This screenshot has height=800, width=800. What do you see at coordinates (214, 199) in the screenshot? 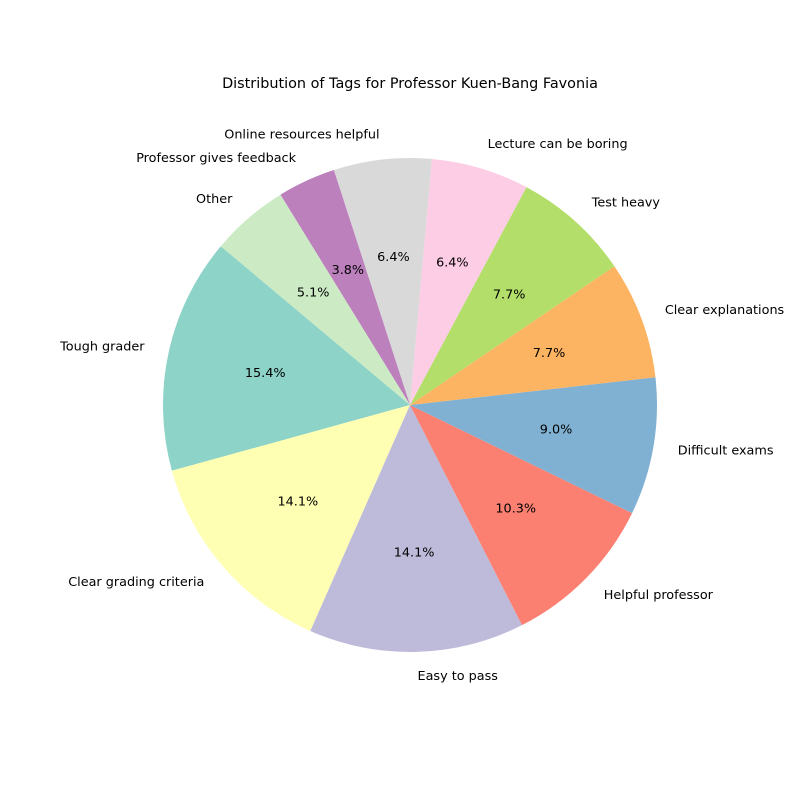
I see `slice-label-other: Other` at bounding box center [214, 199].